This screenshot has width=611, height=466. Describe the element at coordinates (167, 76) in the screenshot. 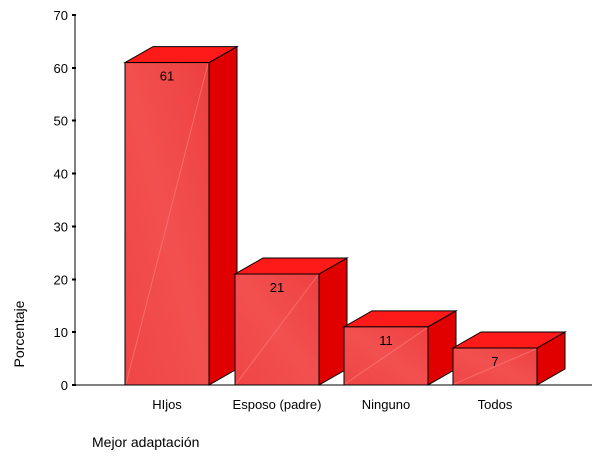

I see `data-label: 61` at that location.